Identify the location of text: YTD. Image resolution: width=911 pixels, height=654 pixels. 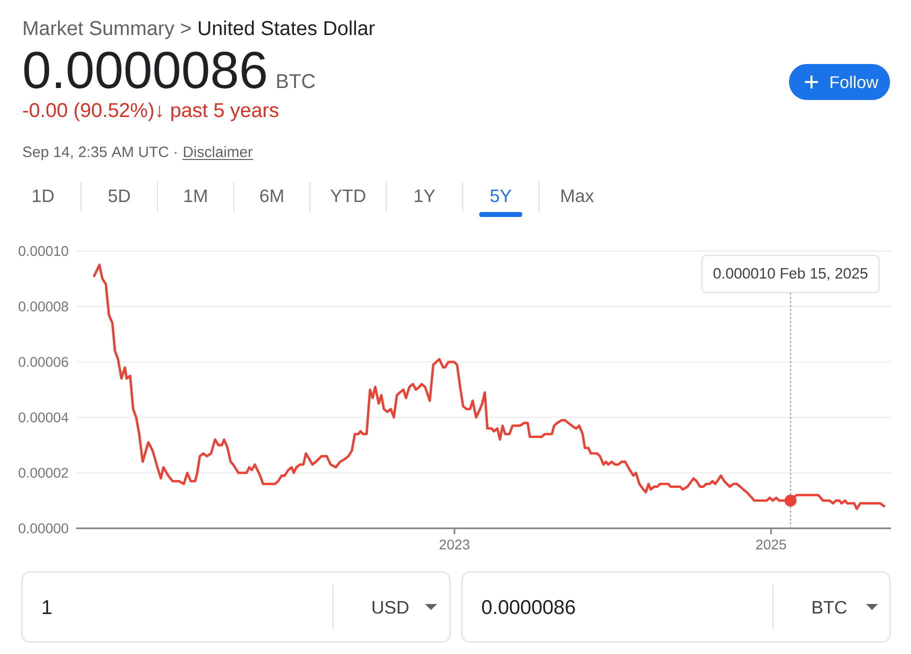
(348, 196).